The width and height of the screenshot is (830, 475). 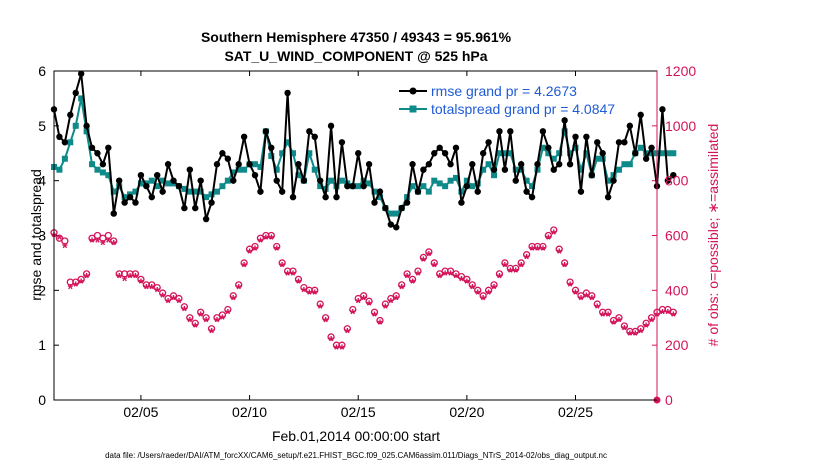 I want to click on legend-spread-marker, so click(x=413, y=109).